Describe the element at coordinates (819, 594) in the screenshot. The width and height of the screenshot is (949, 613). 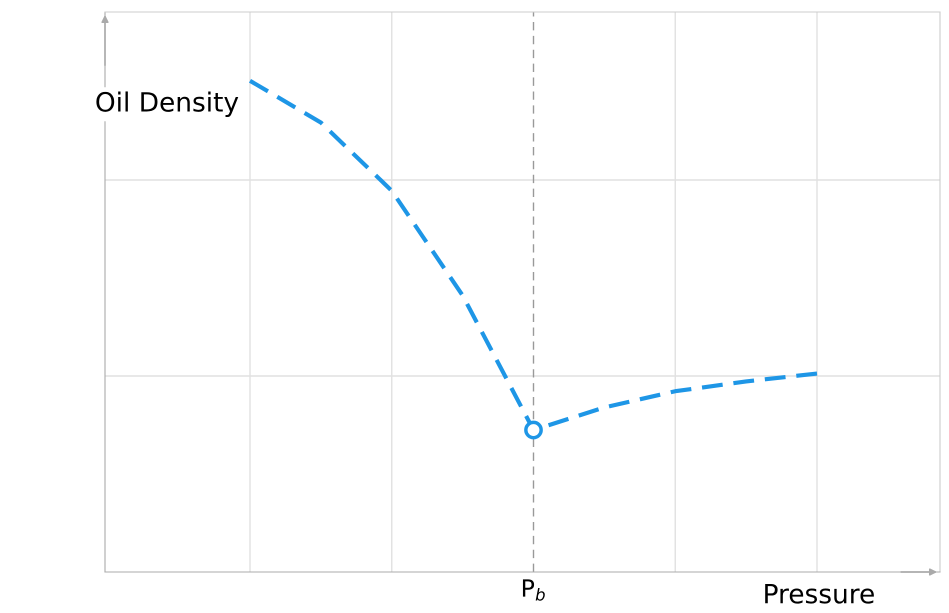
I see `x-axis-title: Pressure` at that location.